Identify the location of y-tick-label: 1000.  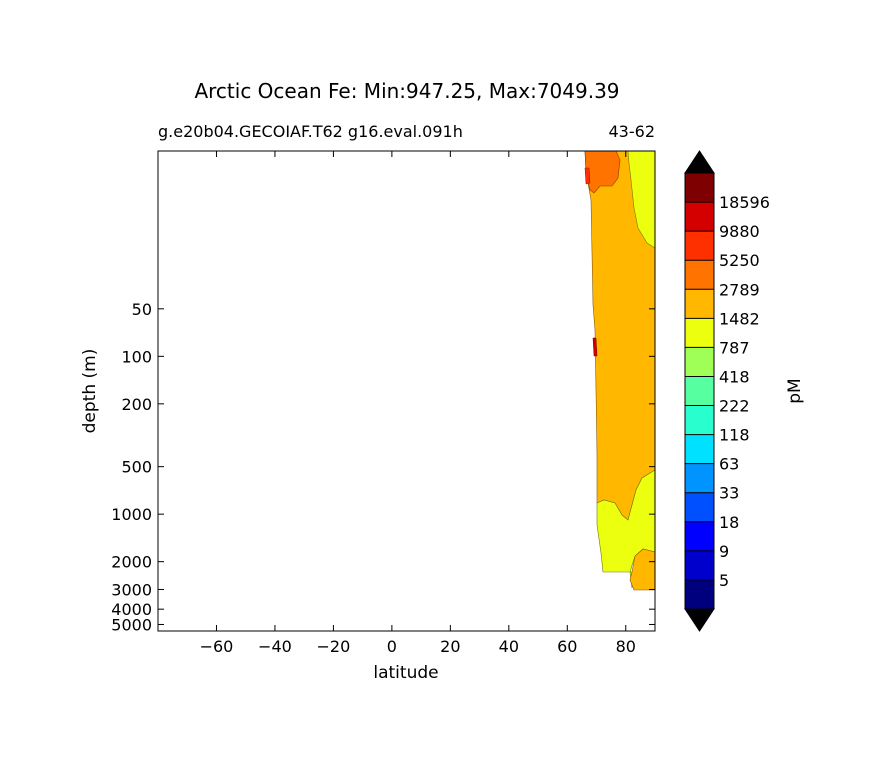
(131, 514).